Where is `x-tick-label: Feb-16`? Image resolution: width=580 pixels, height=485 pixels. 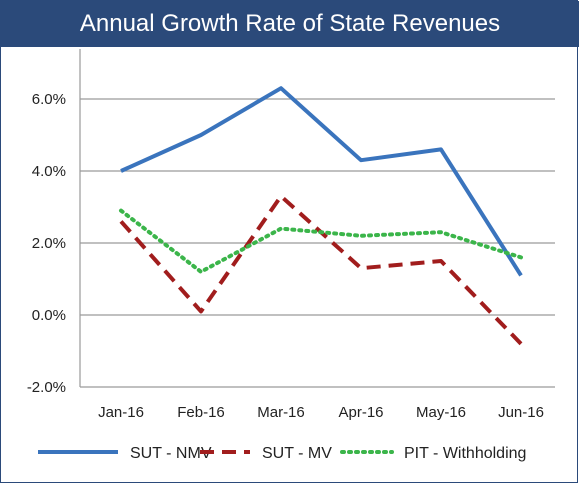 x-tick-label: Feb-16 is located at coordinates (201, 412).